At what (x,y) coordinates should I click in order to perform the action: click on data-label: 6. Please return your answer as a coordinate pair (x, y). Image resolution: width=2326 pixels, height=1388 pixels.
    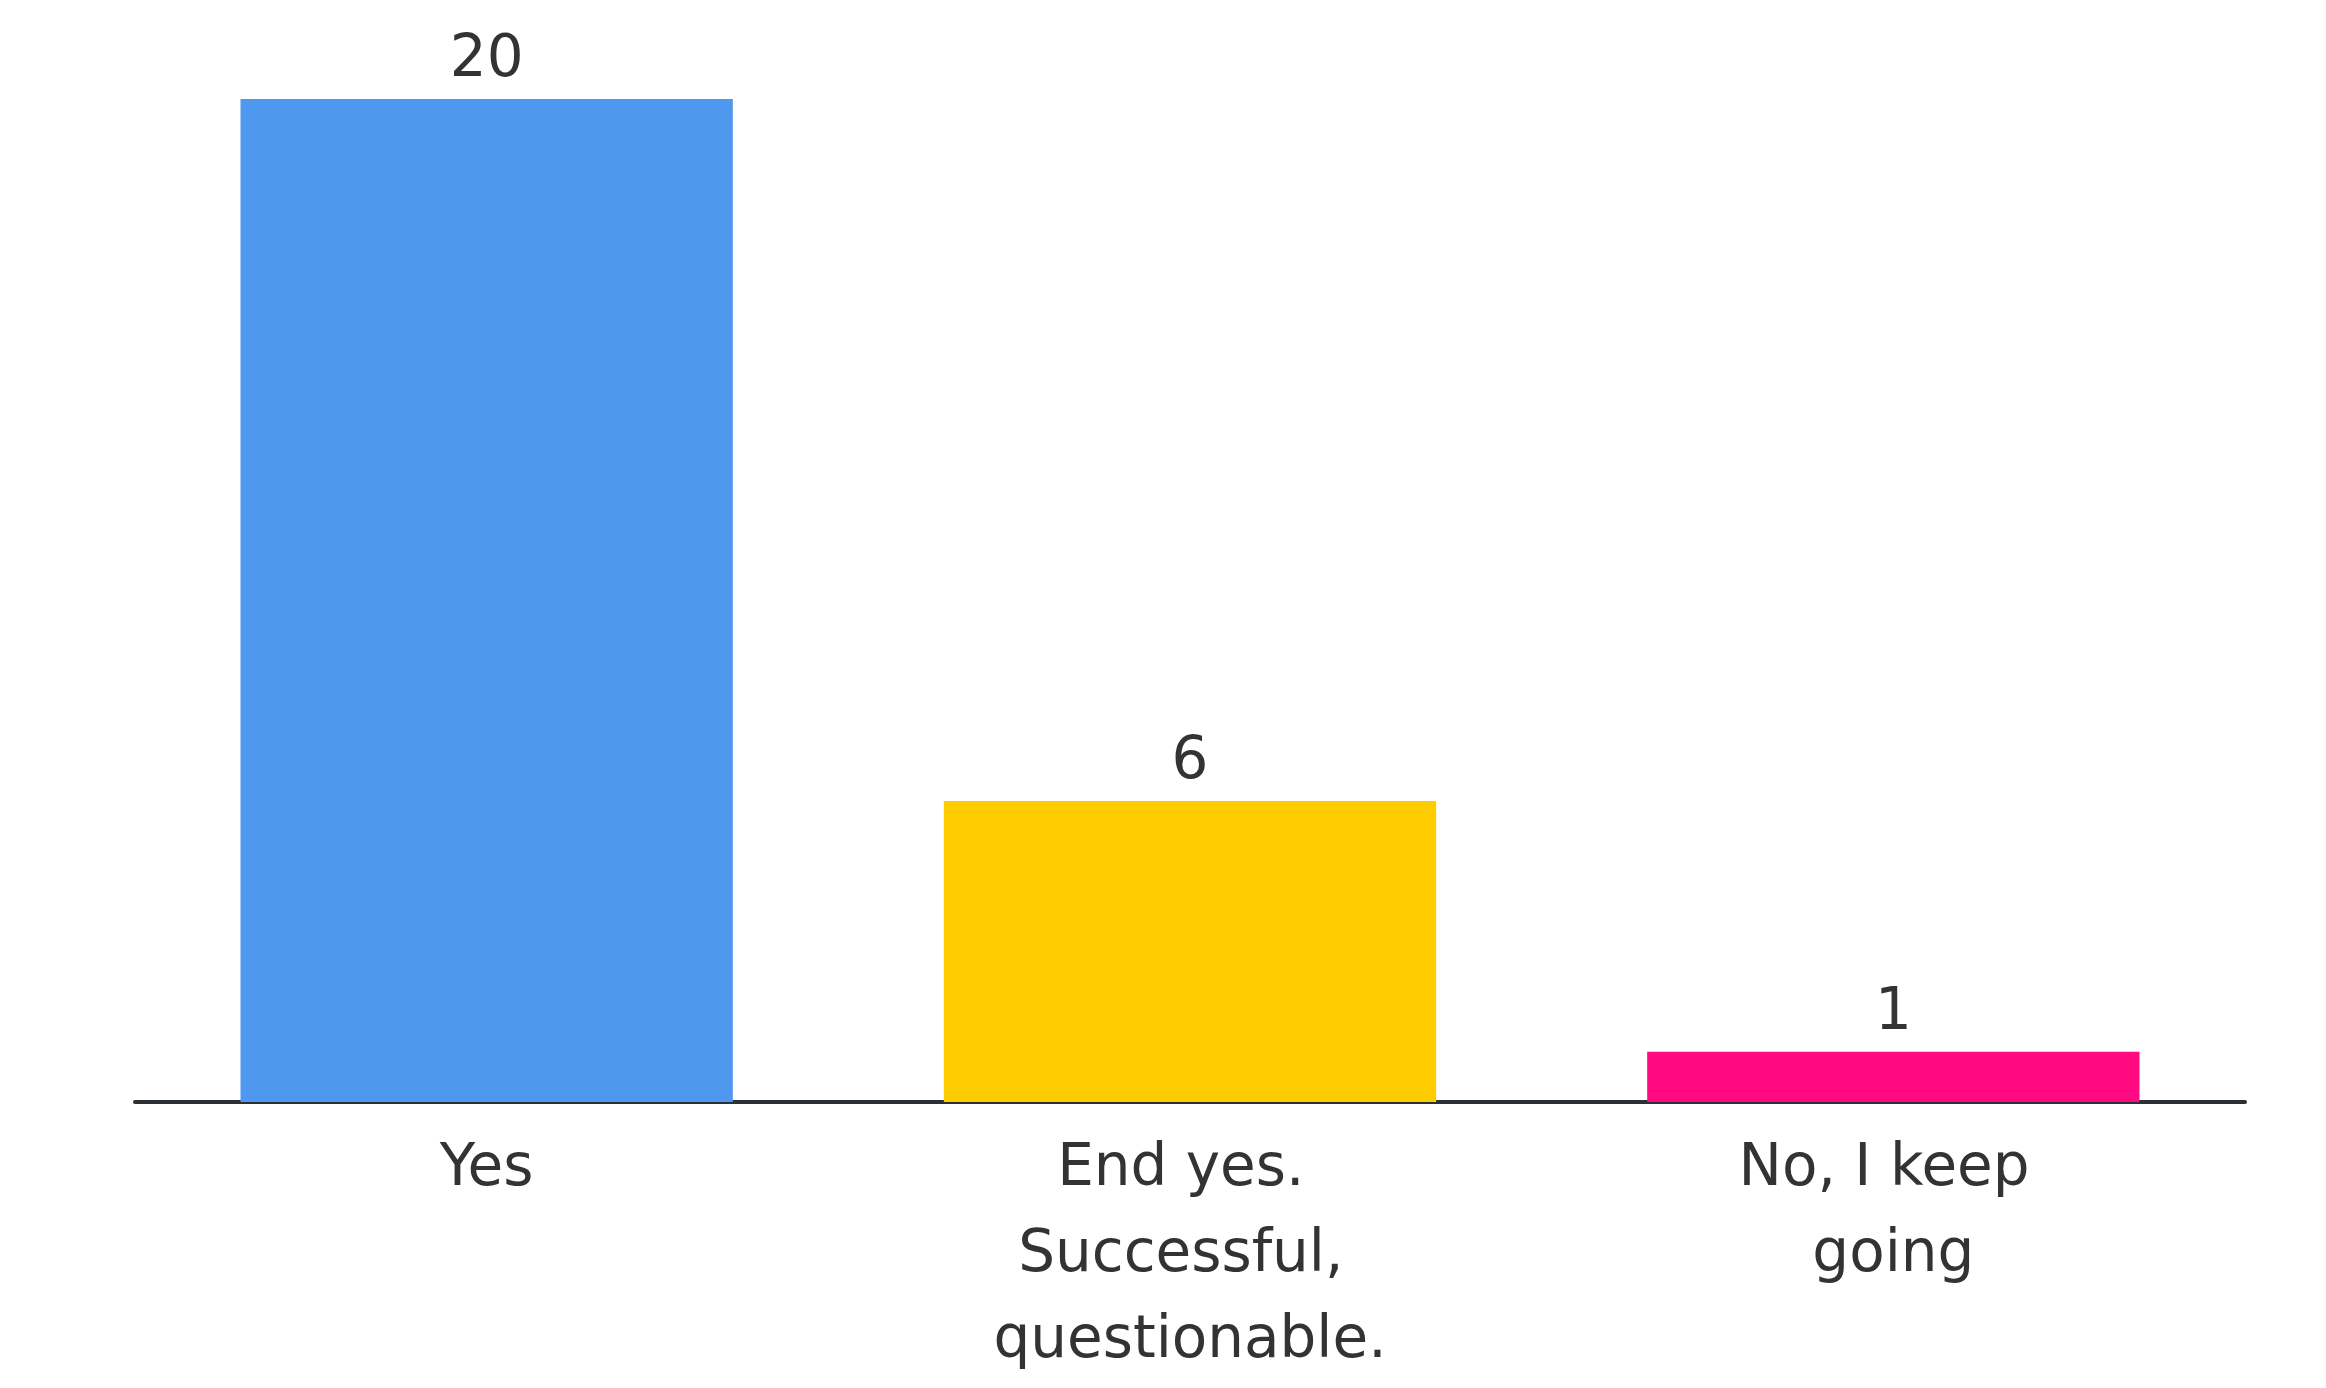
    Looking at the image, I should click on (1190, 758).